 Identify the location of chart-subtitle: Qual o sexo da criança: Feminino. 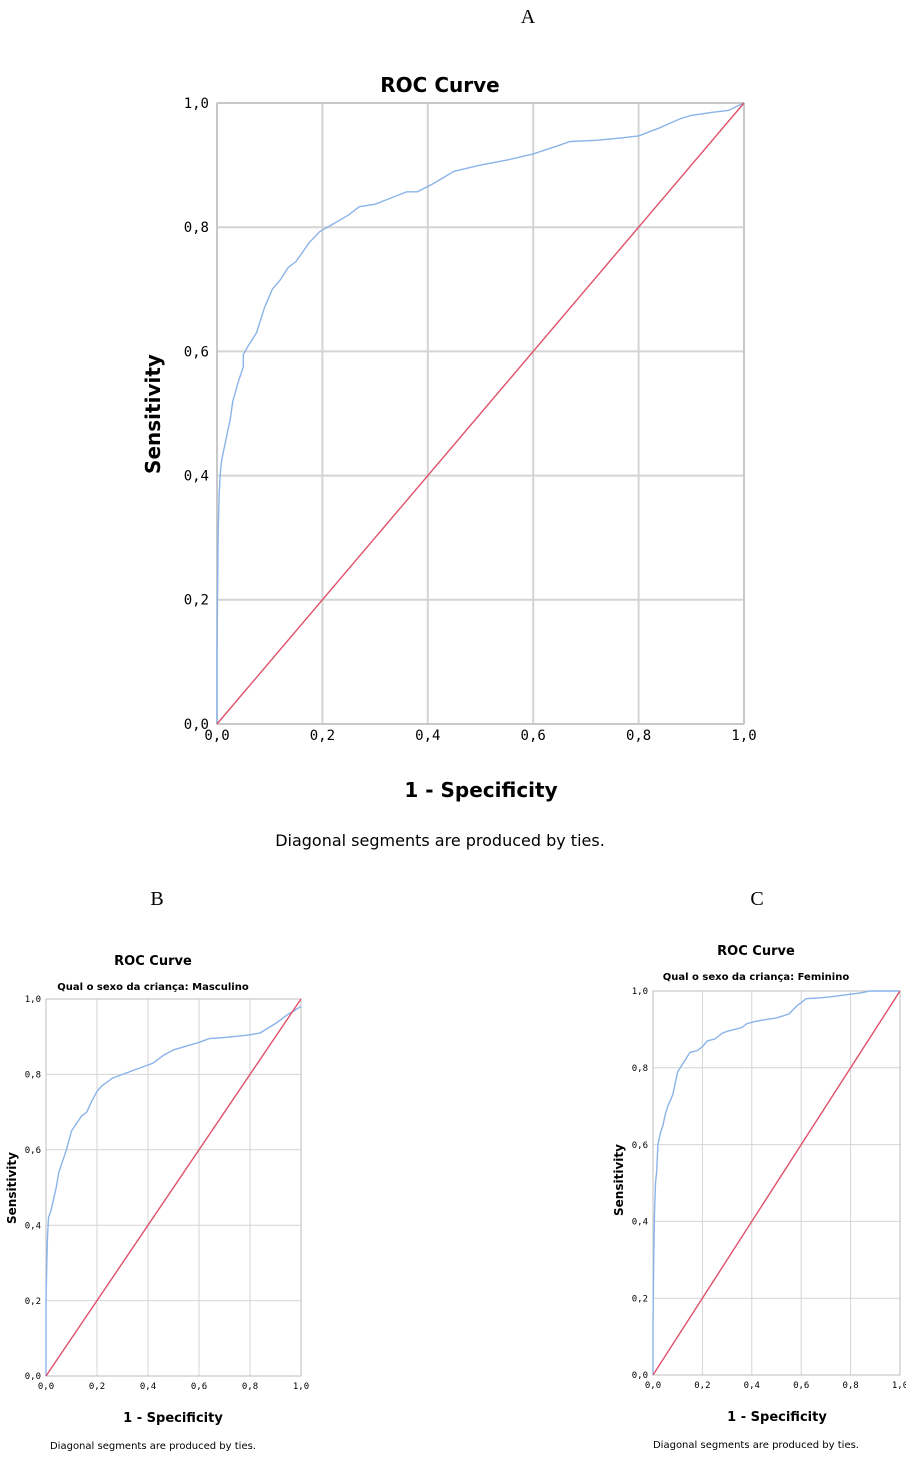
(756, 977).